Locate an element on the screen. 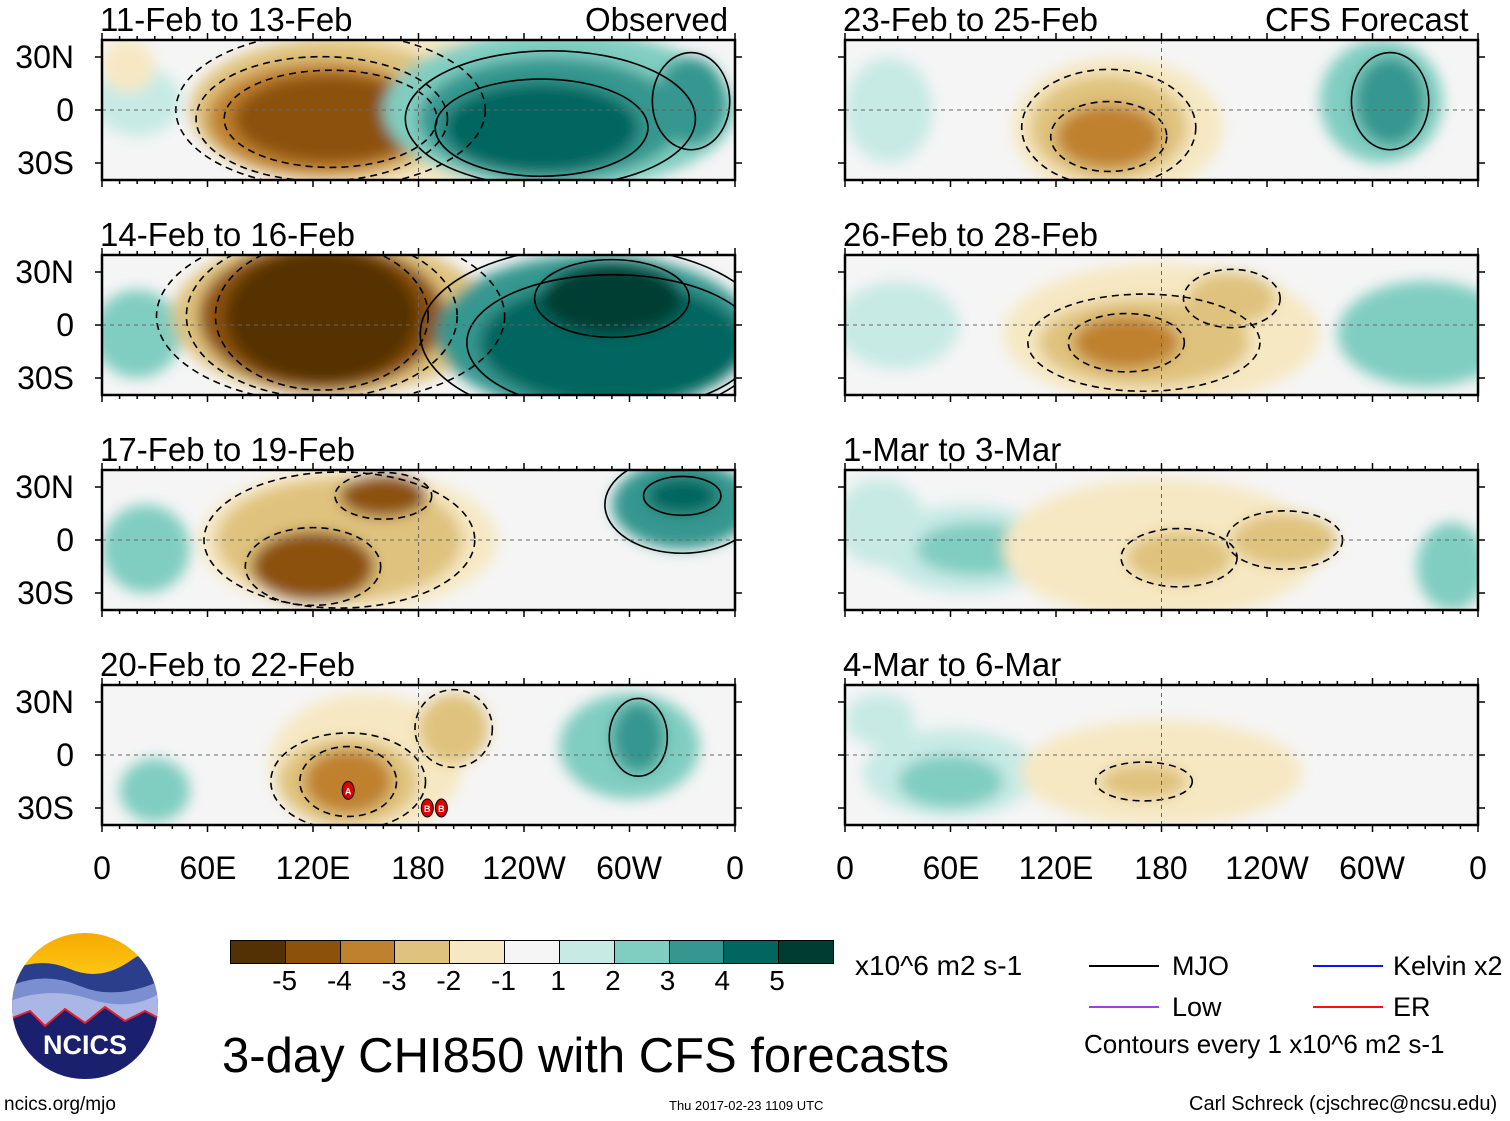 This screenshot has width=1510, height=1121. contour-note: Contours every 1 x10^6 m2 s-1 is located at coordinates (1264, 1044).